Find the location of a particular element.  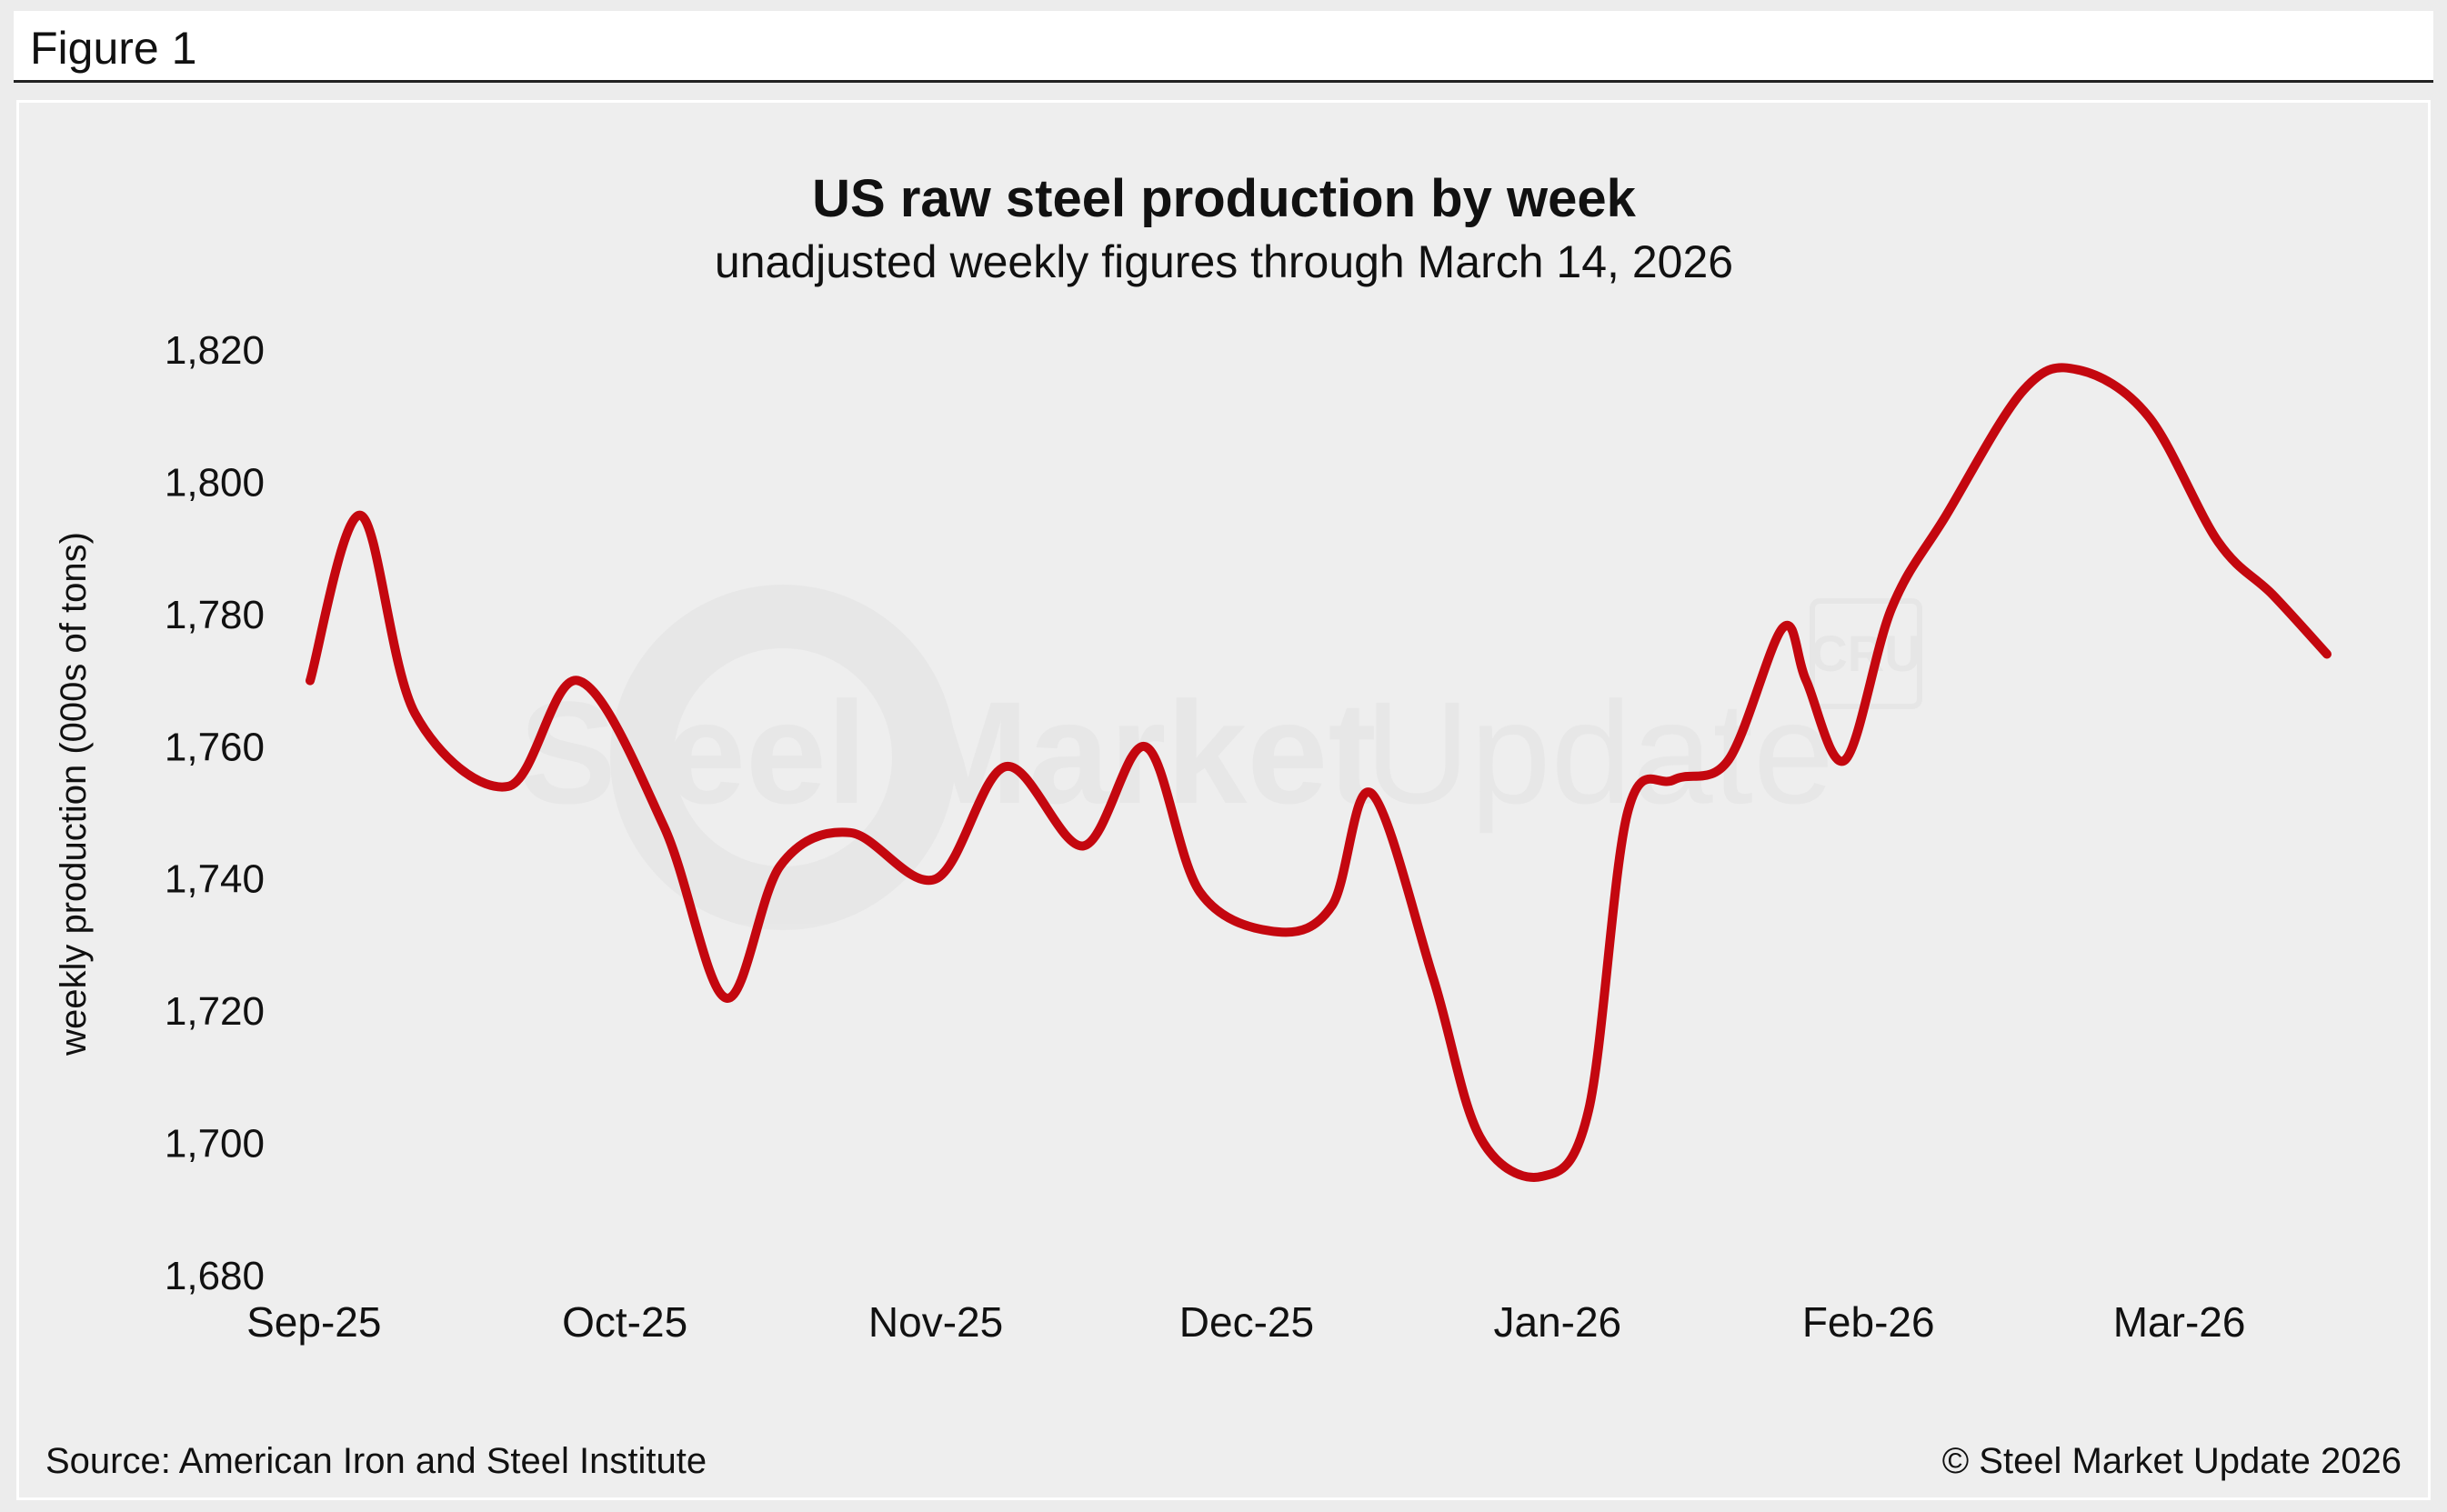

x-tick-label: Dec-25 is located at coordinates (1246, 1322).